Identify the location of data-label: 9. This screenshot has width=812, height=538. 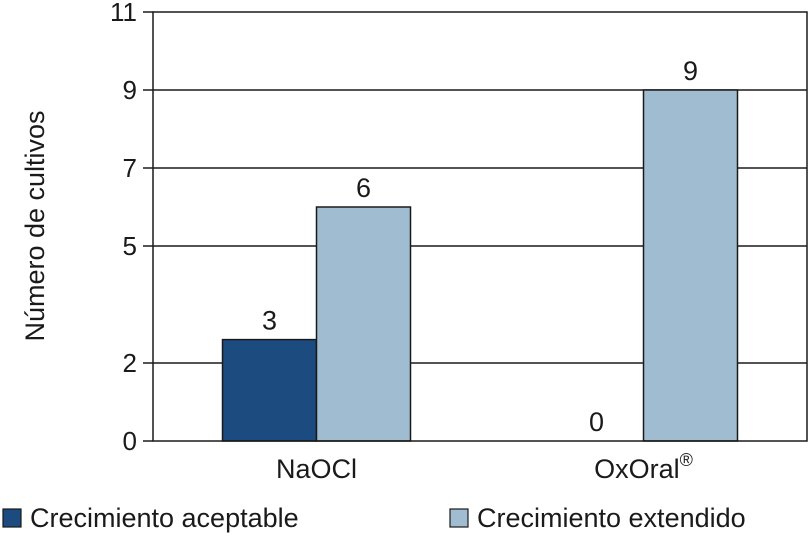
(690, 71).